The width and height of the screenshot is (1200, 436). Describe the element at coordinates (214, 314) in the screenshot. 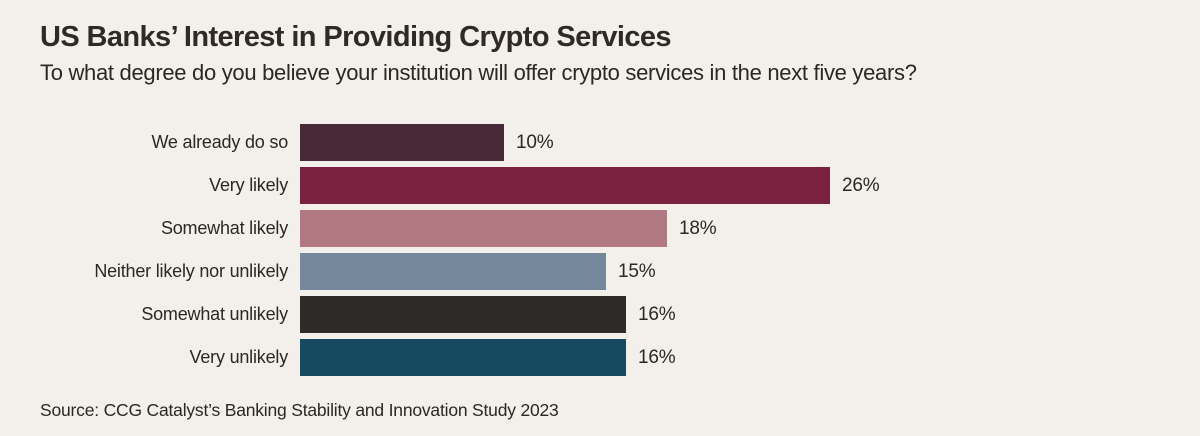

I see `category-label: Somewhat unlikely` at that location.